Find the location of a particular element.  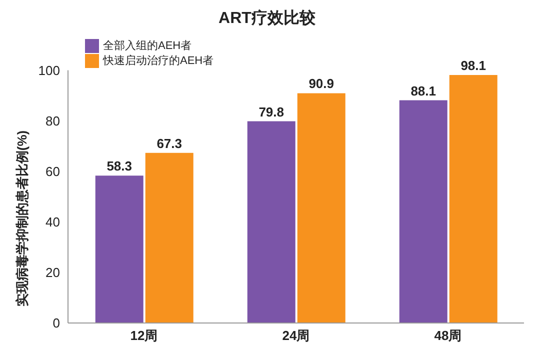

y-tick-label: 40 is located at coordinates (53, 222).